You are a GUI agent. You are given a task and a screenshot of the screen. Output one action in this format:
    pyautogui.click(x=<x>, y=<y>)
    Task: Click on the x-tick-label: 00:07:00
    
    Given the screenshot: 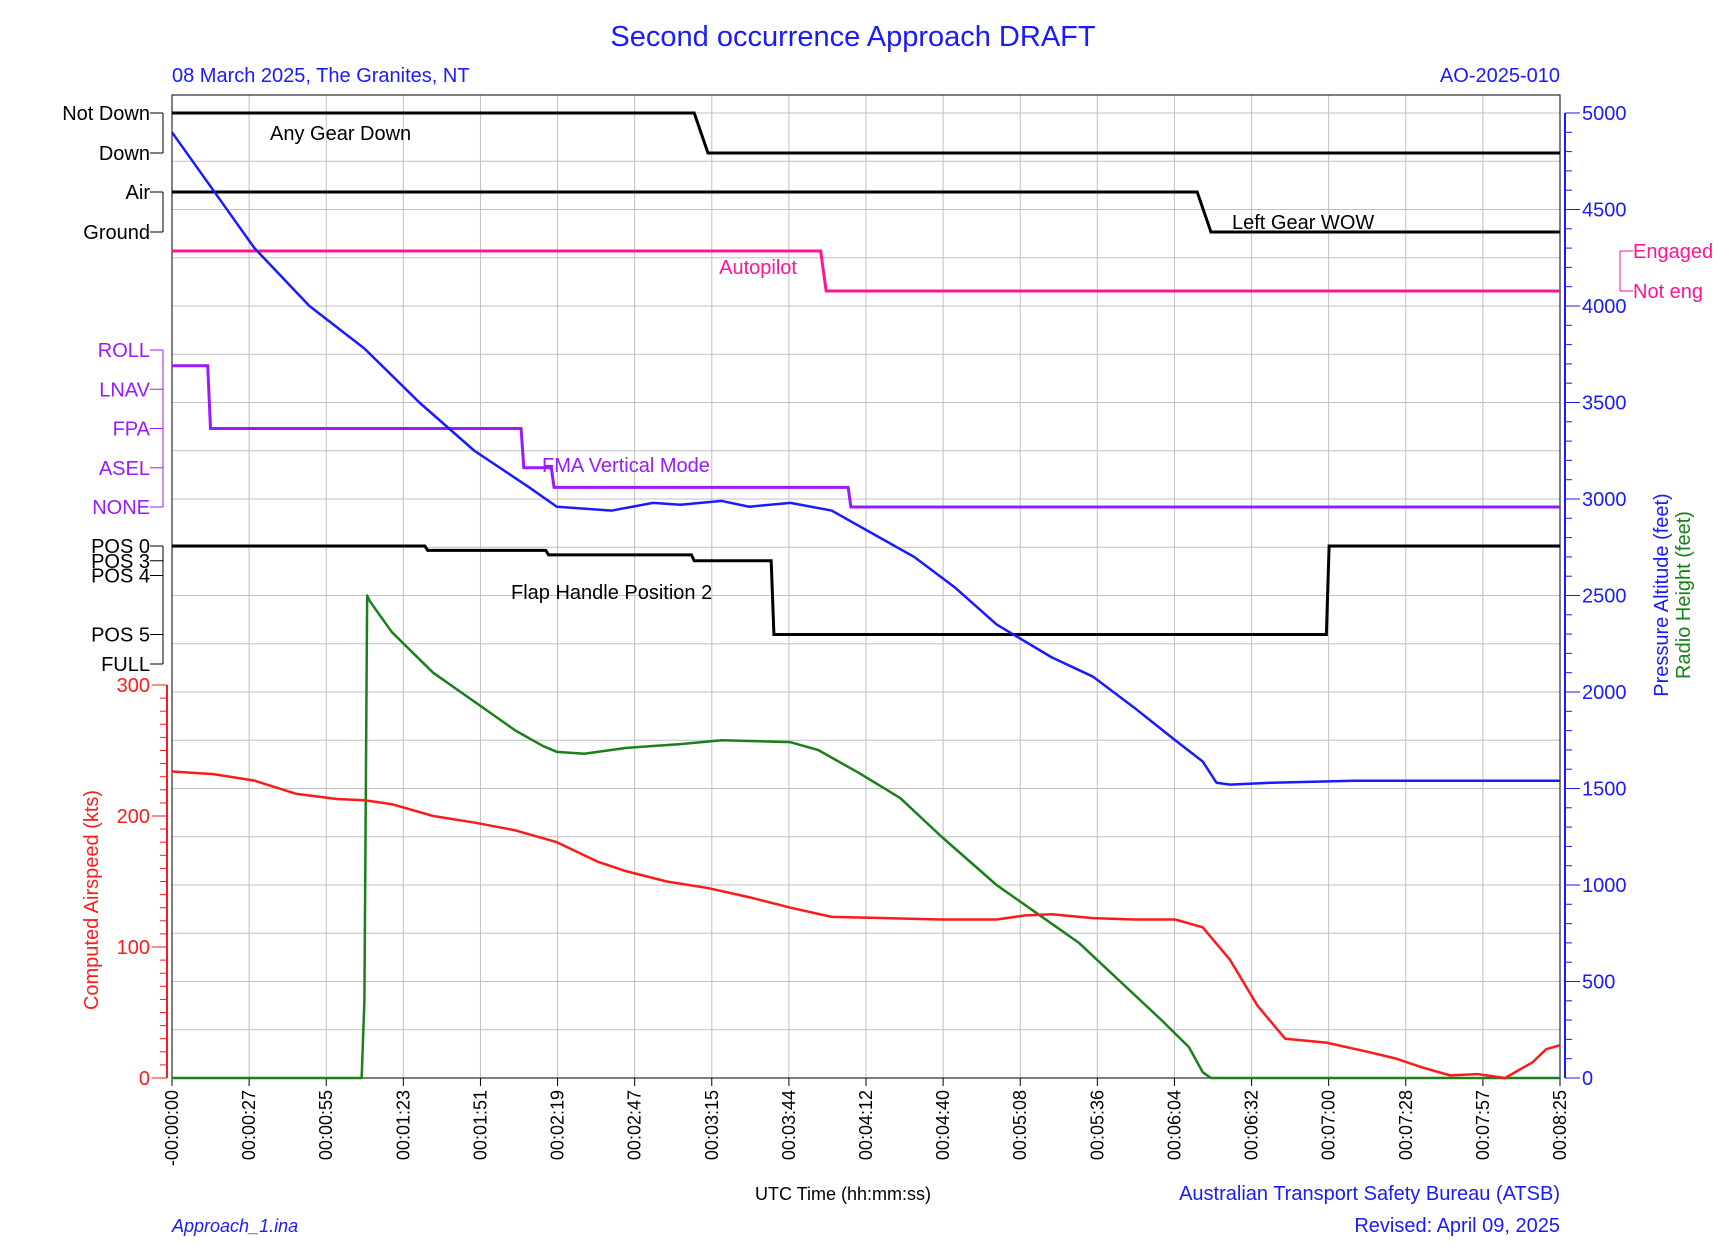 What is the action you would take?
    pyautogui.click(x=1329, y=1125)
    